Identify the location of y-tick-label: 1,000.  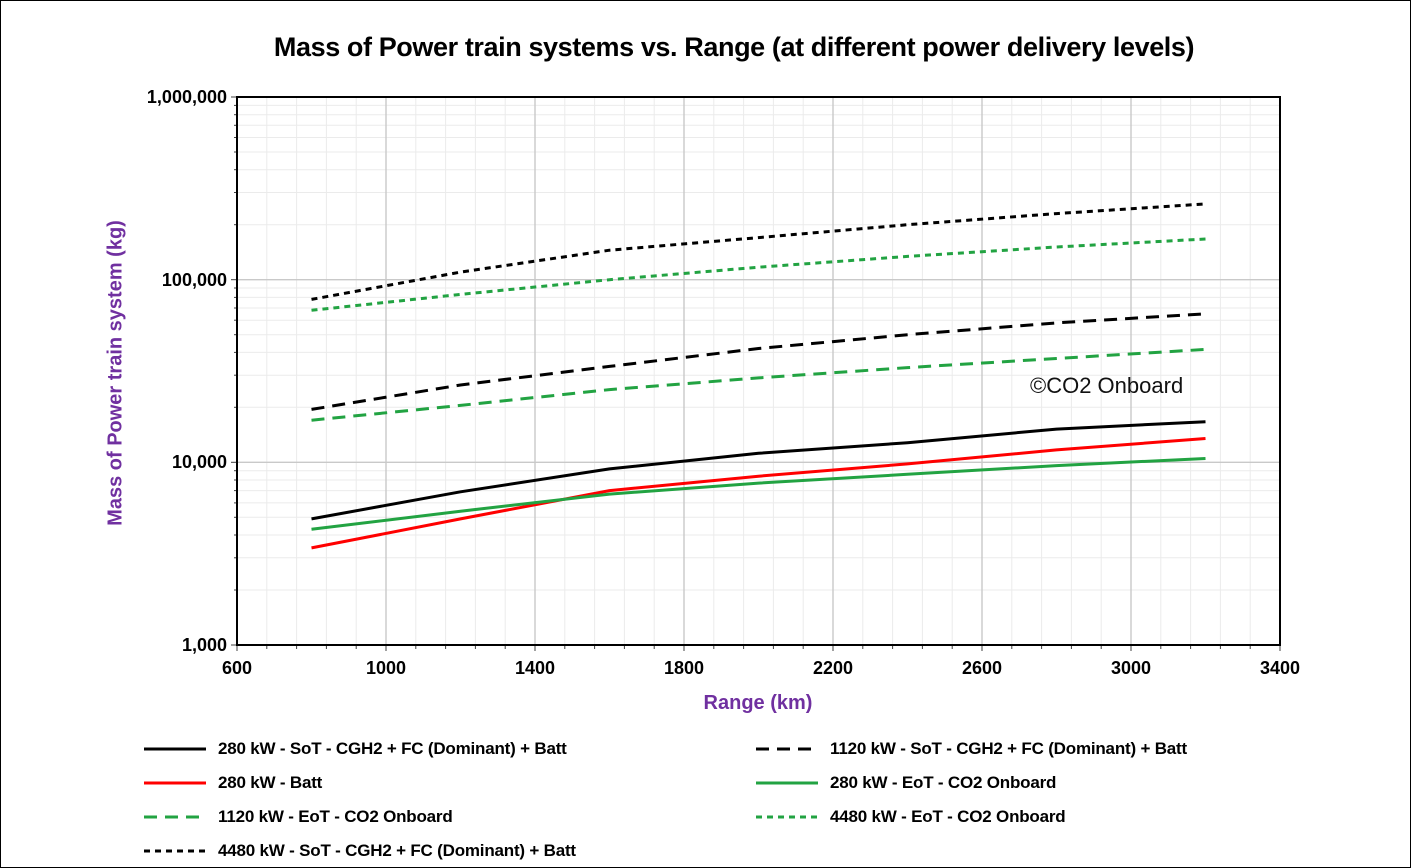
(204, 645).